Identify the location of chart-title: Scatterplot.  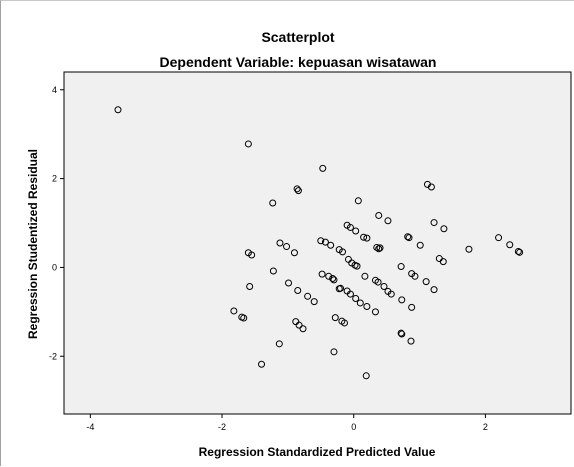
(297, 37).